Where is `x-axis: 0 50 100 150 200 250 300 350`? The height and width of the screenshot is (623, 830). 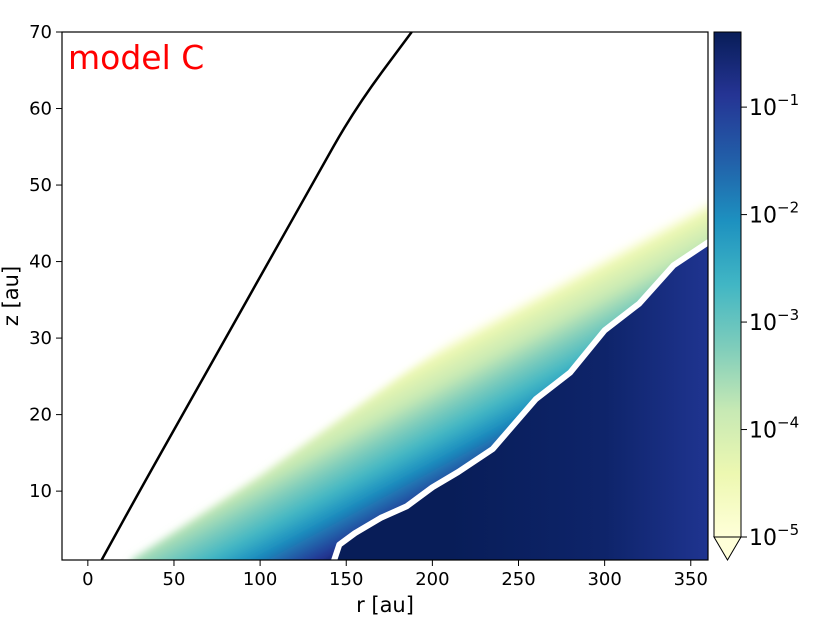
x-axis: 0 50 100 150 200 250 300 350 is located at coordinates (395, 575).